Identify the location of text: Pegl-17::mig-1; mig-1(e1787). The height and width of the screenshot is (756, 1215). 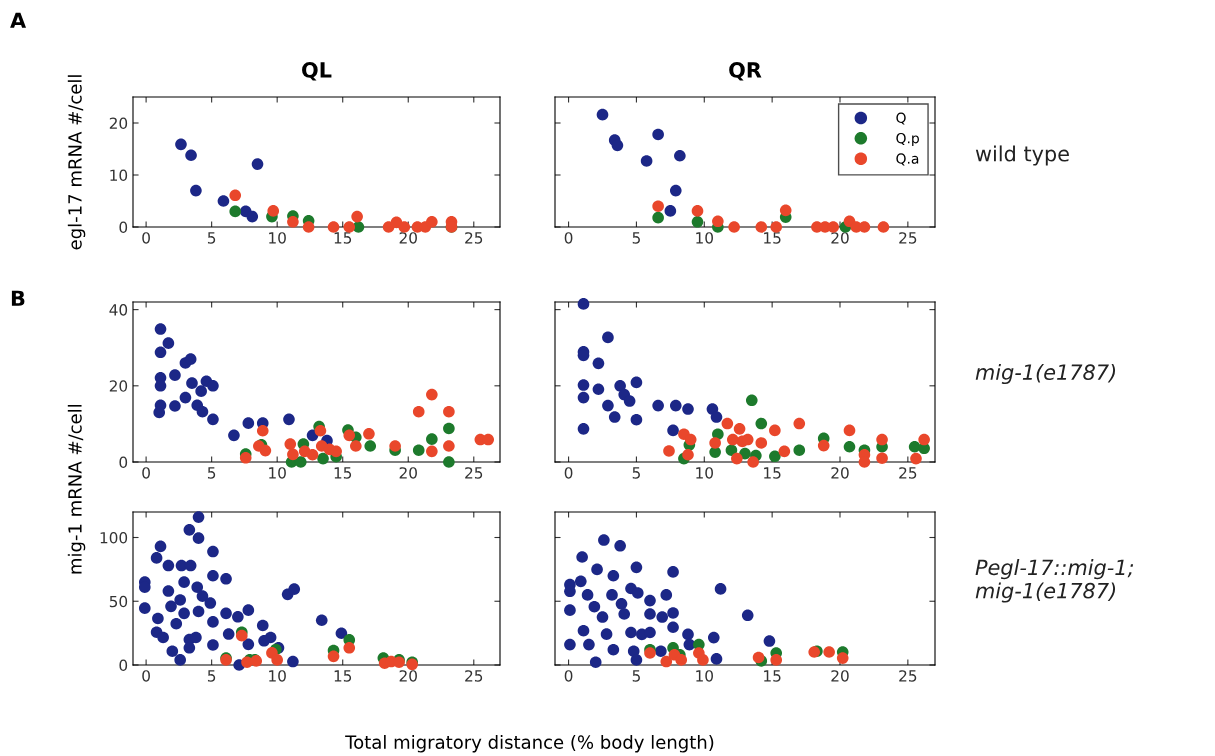
(1054, 581).